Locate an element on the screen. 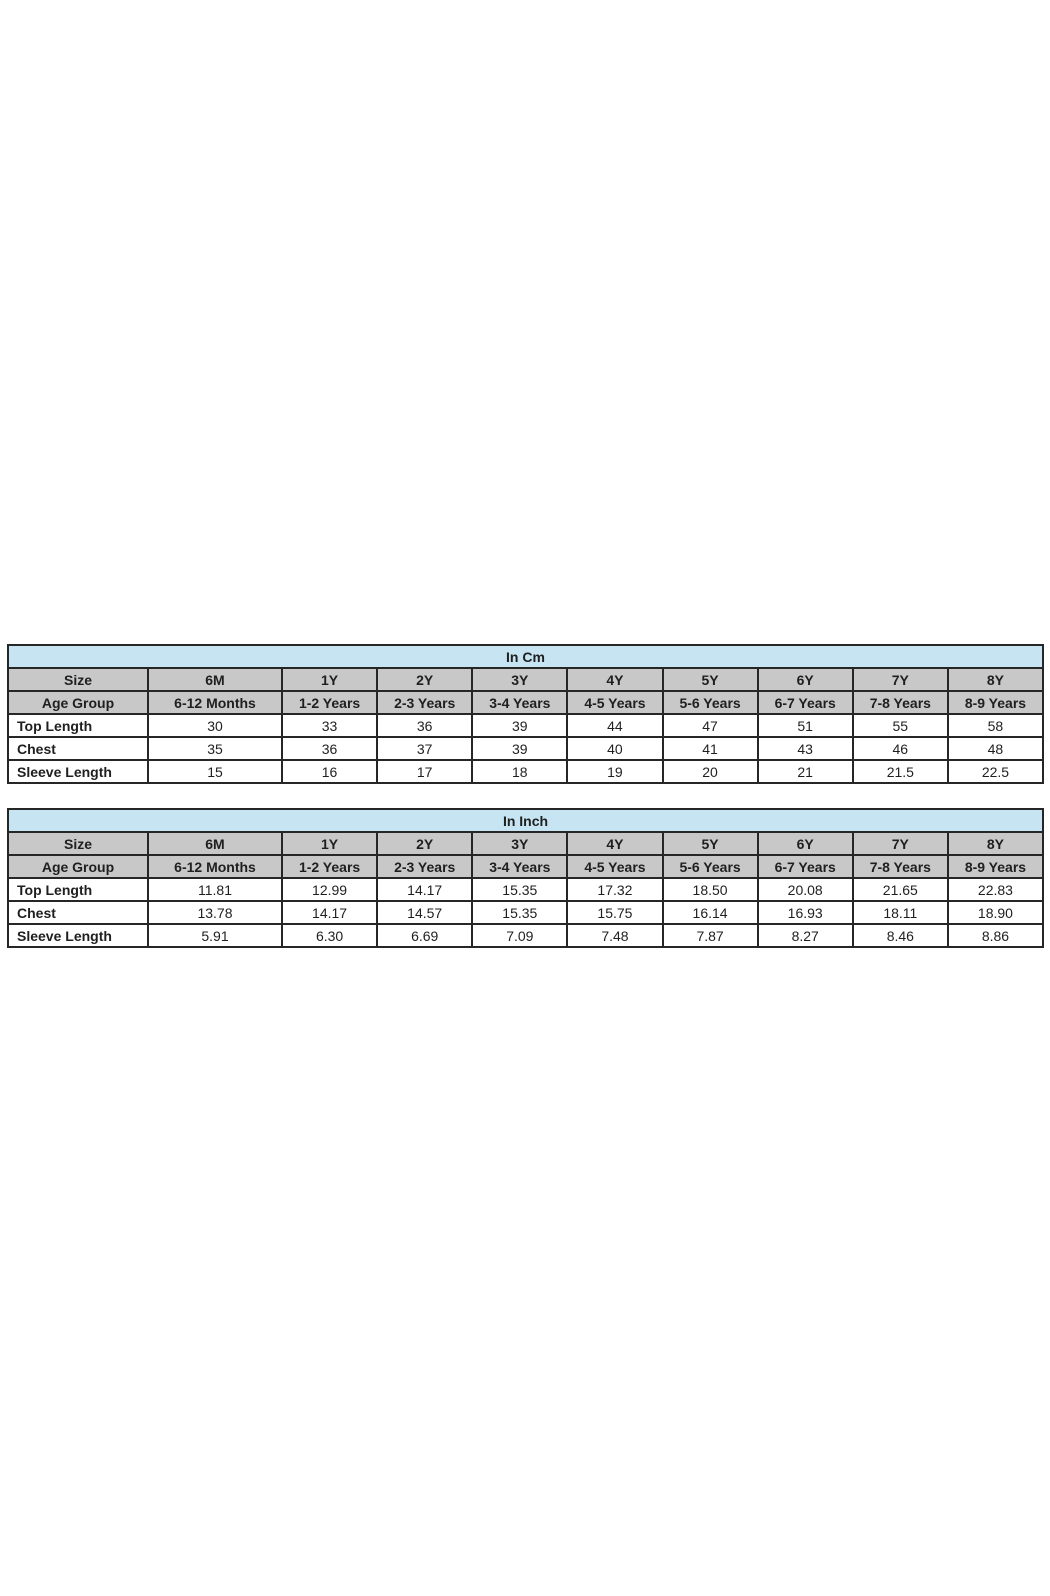  measurement-value: 30 is located at coordinates (215, 725).